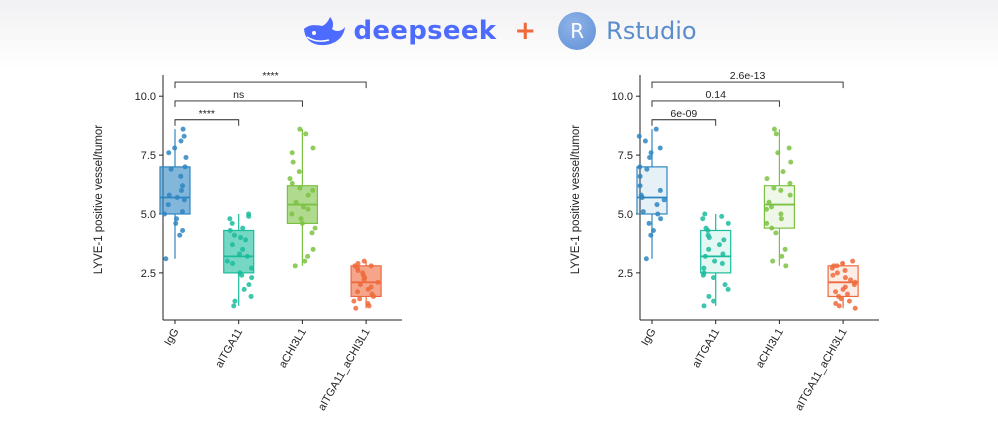  What do you see at coordinates (627, 31) in the screenshot?
I see `rstudio-logo: R Rstudio` at bounding box center [627, 31].